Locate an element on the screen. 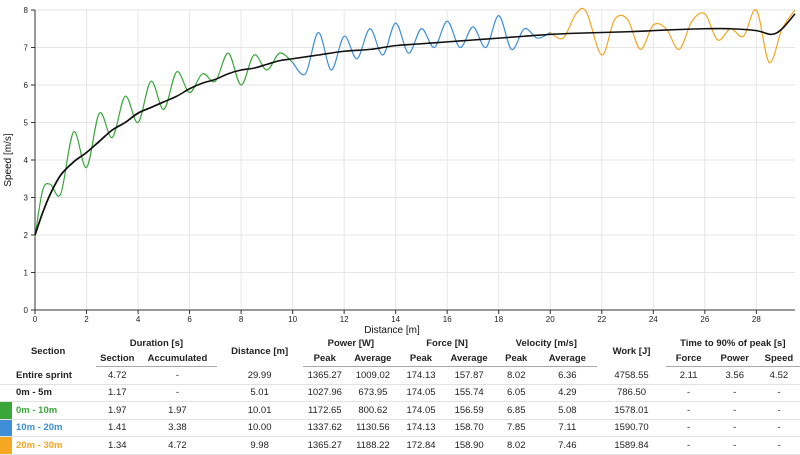 The image size is (800, 455). table-cell: 156.59 is located at coordinates (469, 410).